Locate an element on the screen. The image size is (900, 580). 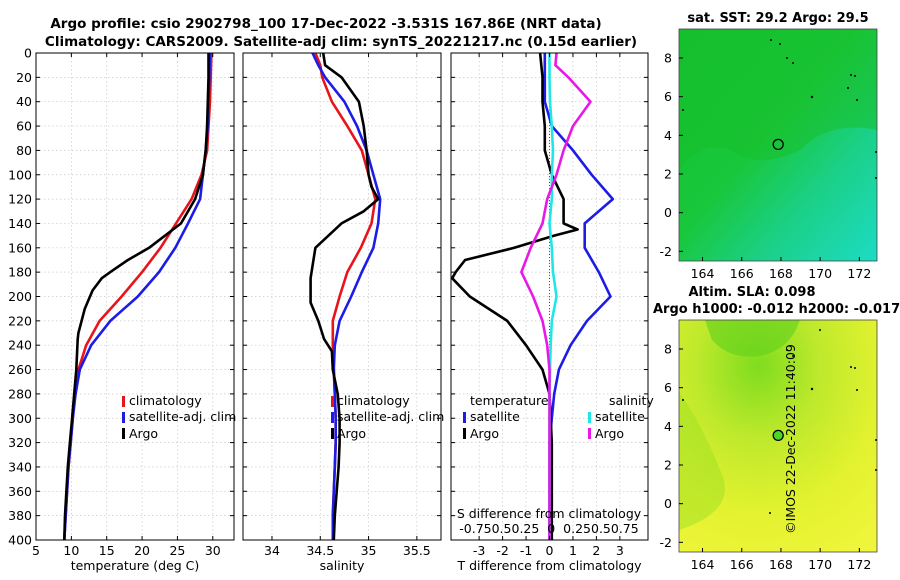
y-tick-label: 80 is located at coordinates (24, 150).